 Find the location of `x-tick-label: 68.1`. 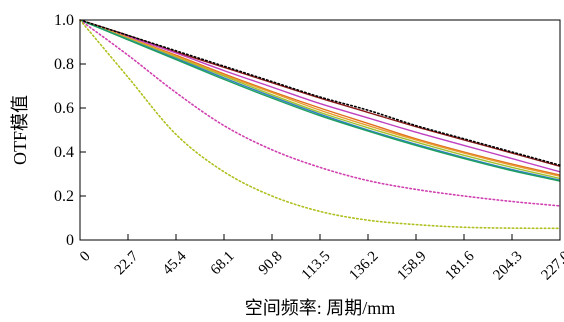

x-tick-label: 68.1 is located at coordinates (223, 263).